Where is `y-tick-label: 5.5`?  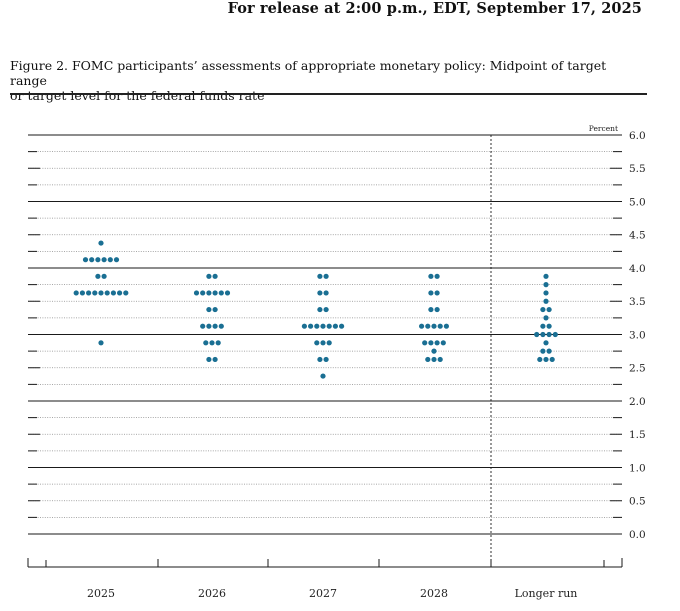 y-tick-label: 5.5 is located at coordinates (637, 169).